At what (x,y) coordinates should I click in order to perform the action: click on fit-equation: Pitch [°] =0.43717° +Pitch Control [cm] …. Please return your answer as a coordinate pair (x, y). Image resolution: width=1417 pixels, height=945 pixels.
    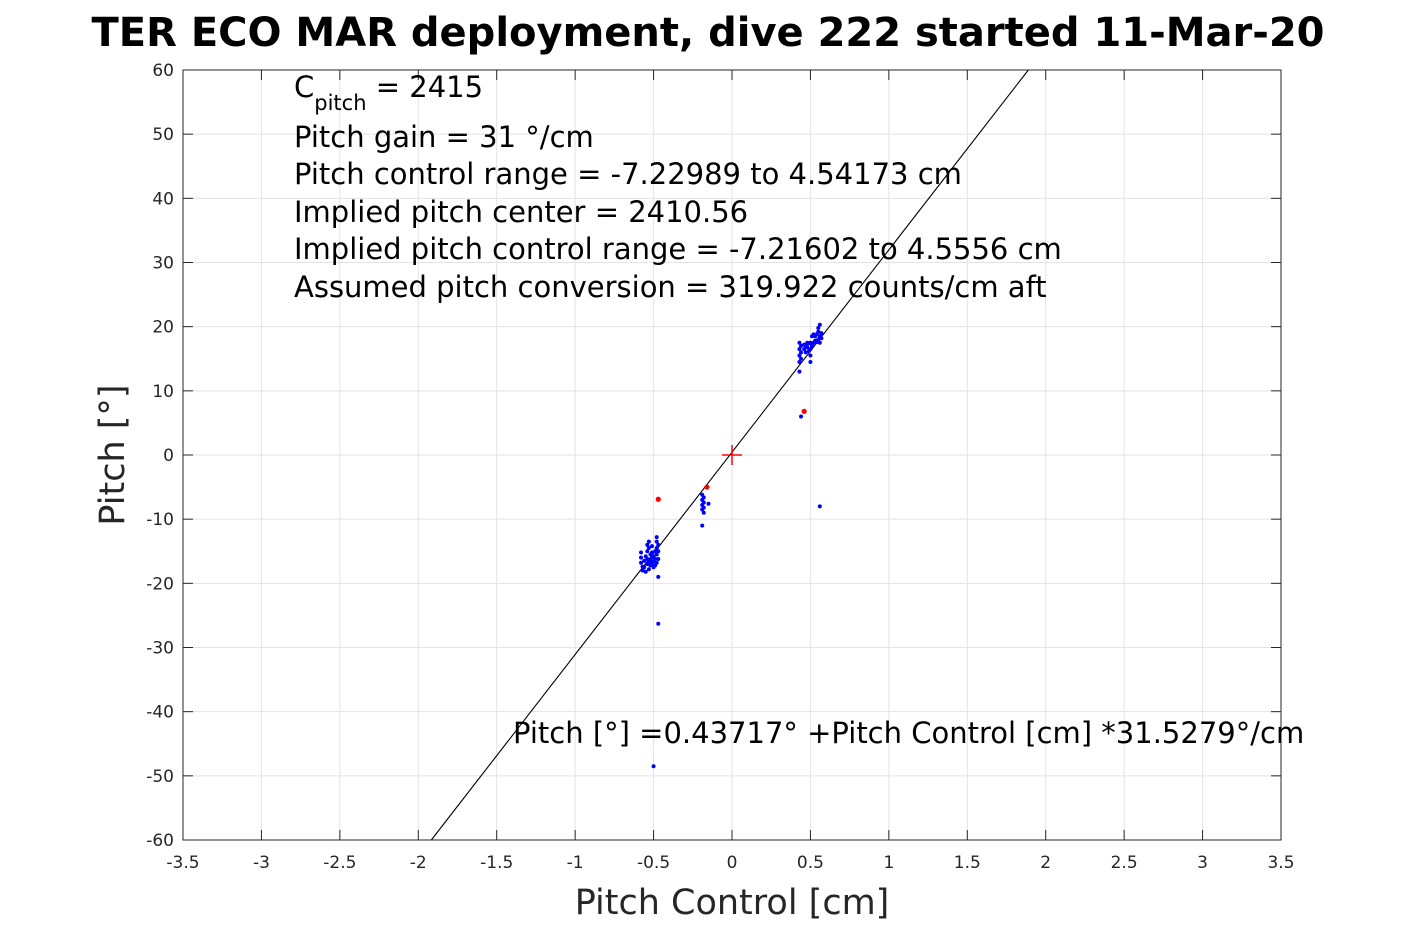
    Looking at the image, I should click on (908, 733).